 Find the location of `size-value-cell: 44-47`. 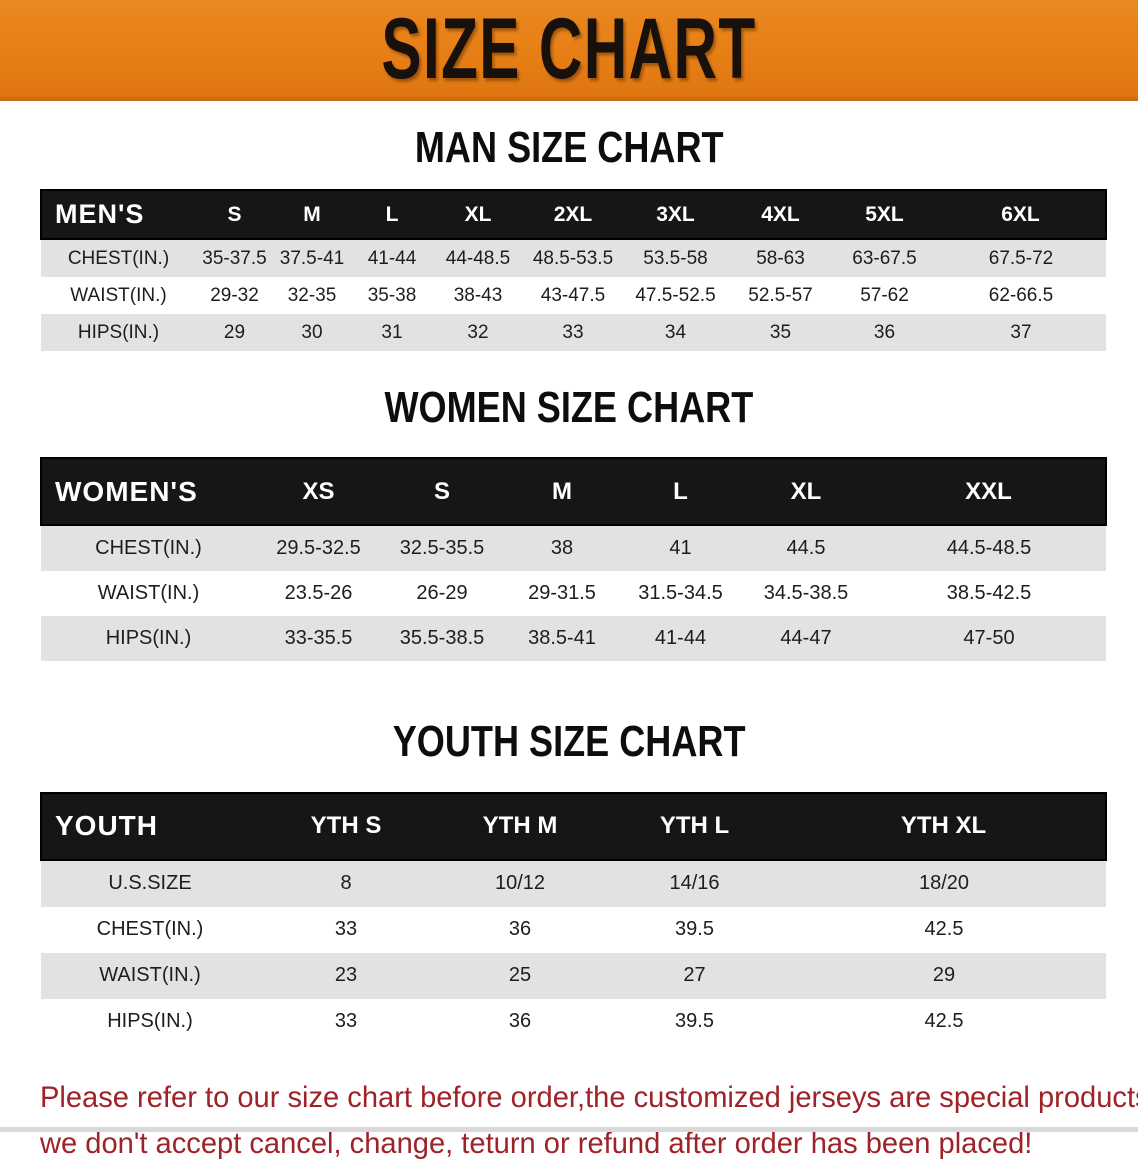

size-value-cell: 44-47 is located at coordinates (806, 638).